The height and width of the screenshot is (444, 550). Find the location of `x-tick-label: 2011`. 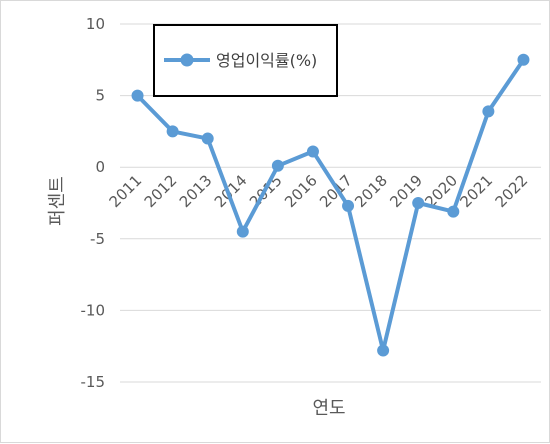

x-tick-label: 2011 is located at coordinates (126, 191).